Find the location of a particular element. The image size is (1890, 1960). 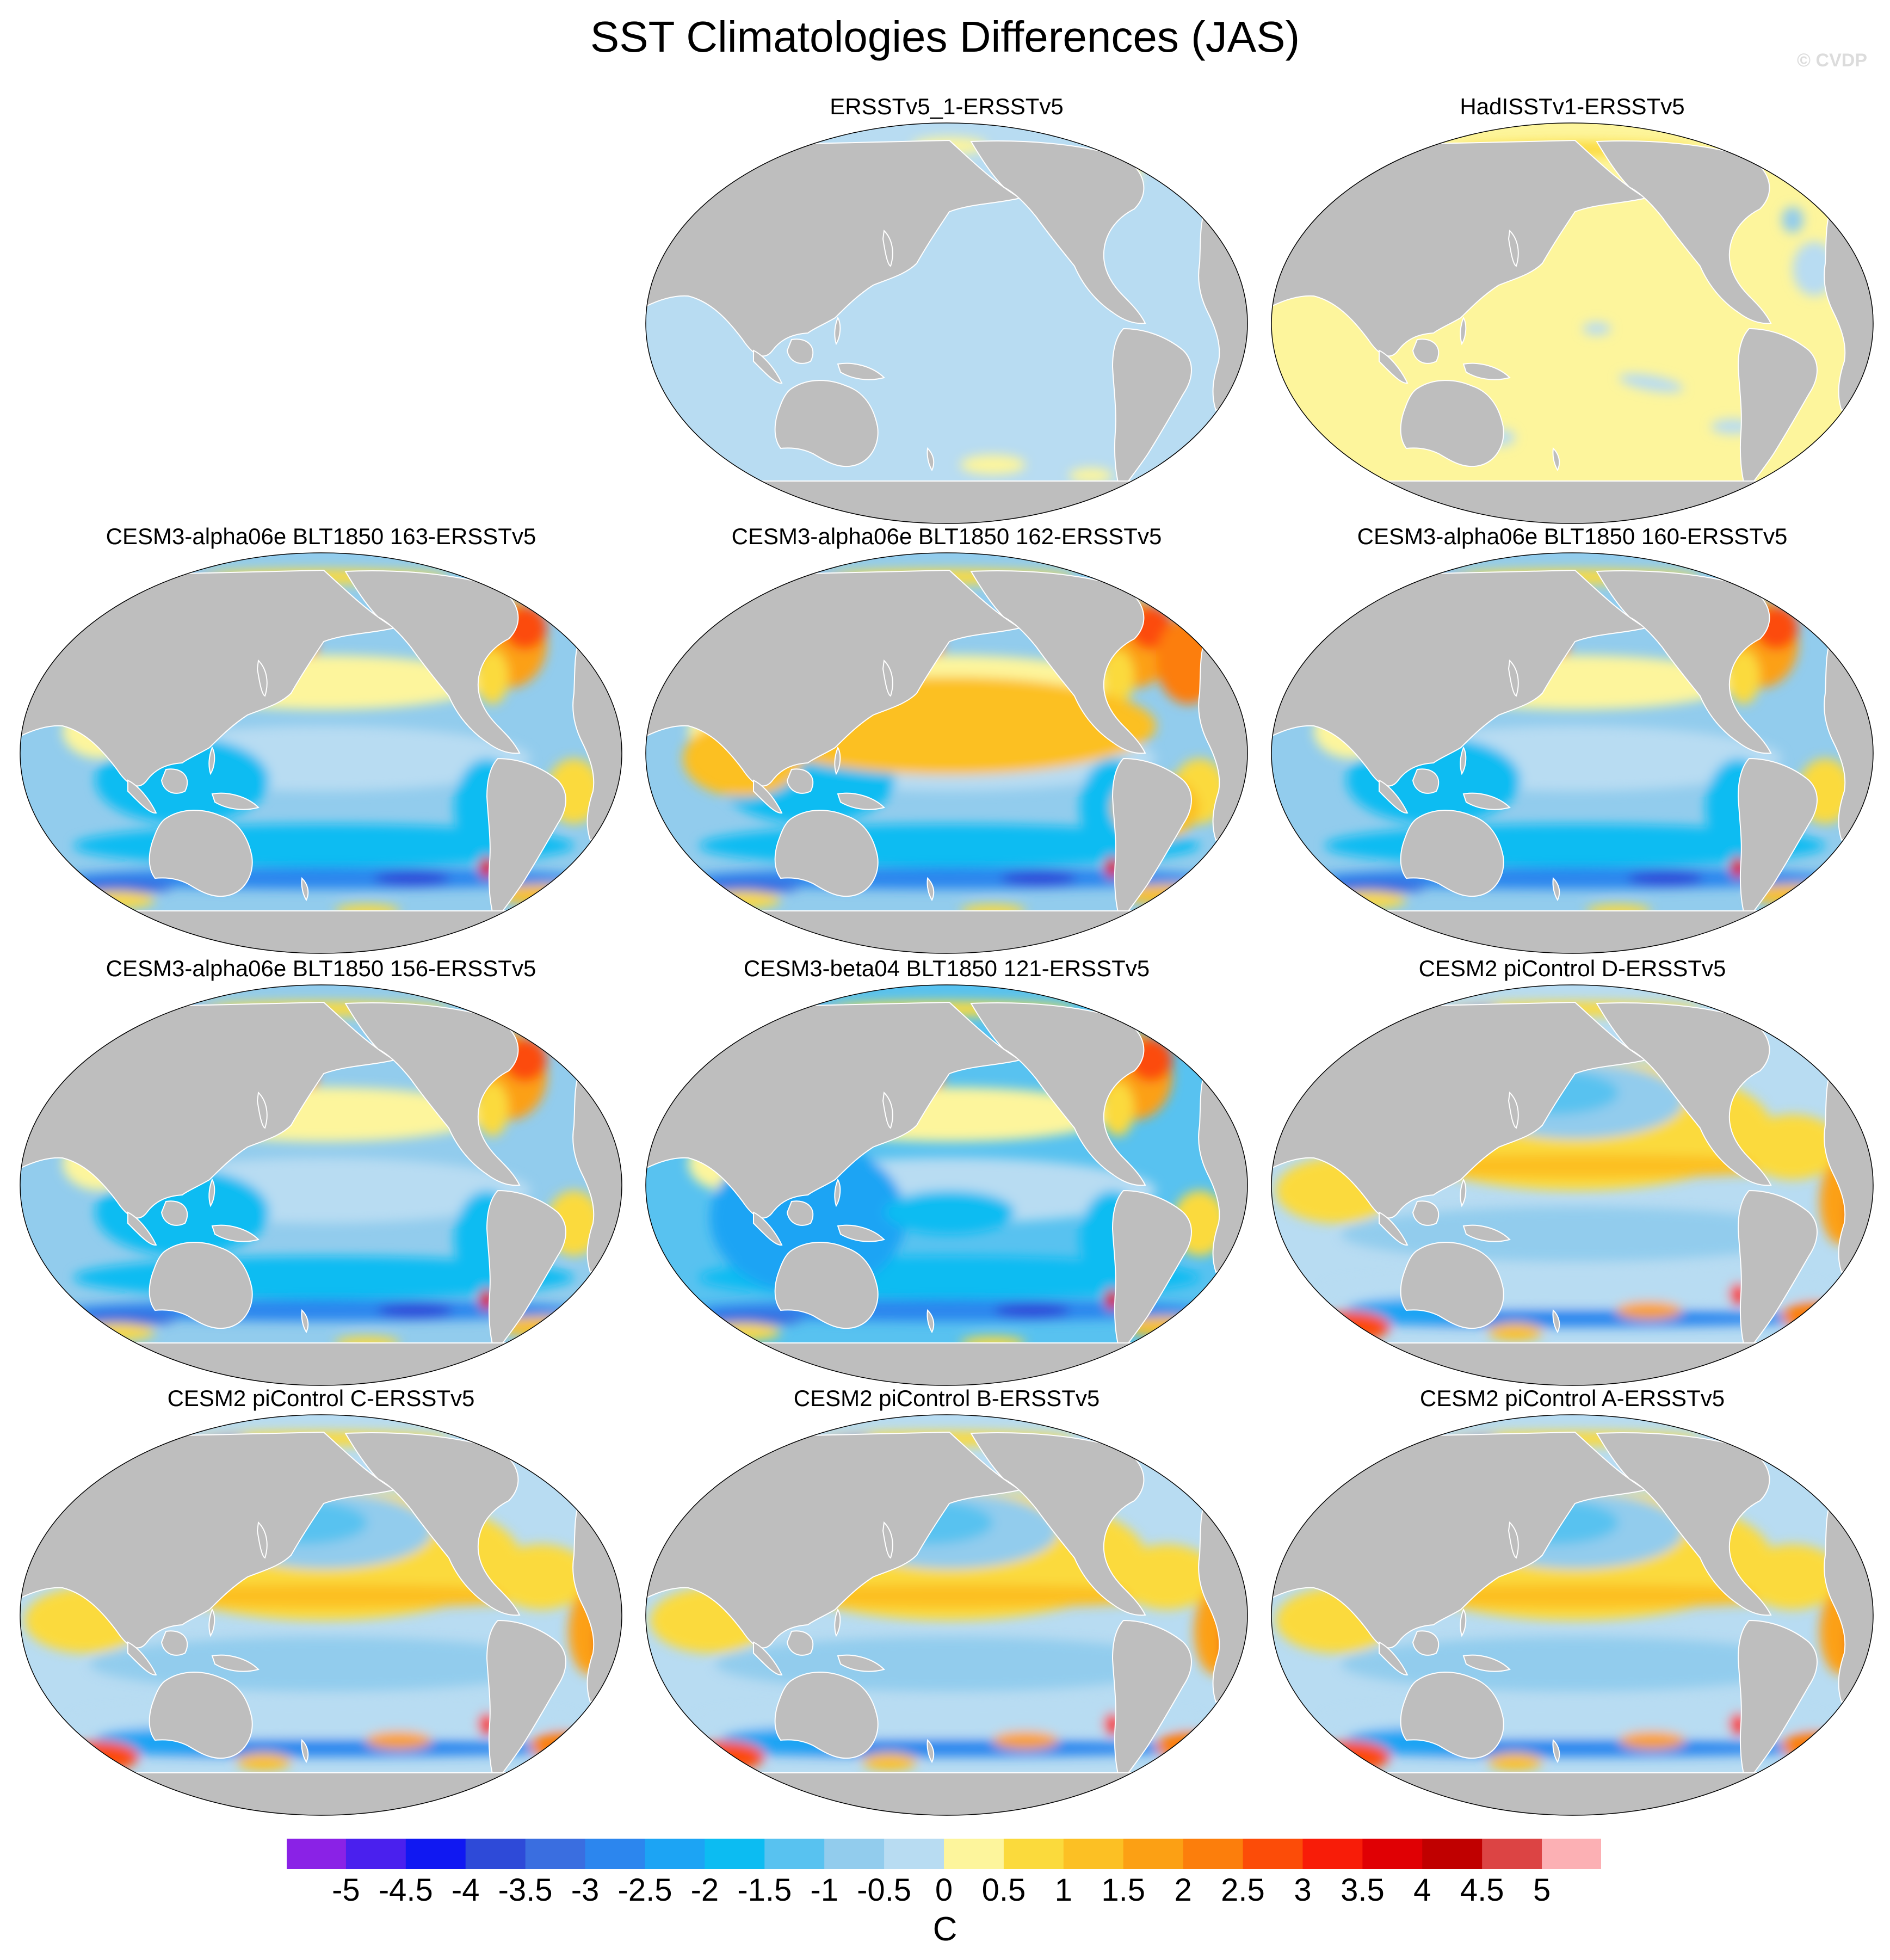

colorbar is located at coordinates (944, 1854).